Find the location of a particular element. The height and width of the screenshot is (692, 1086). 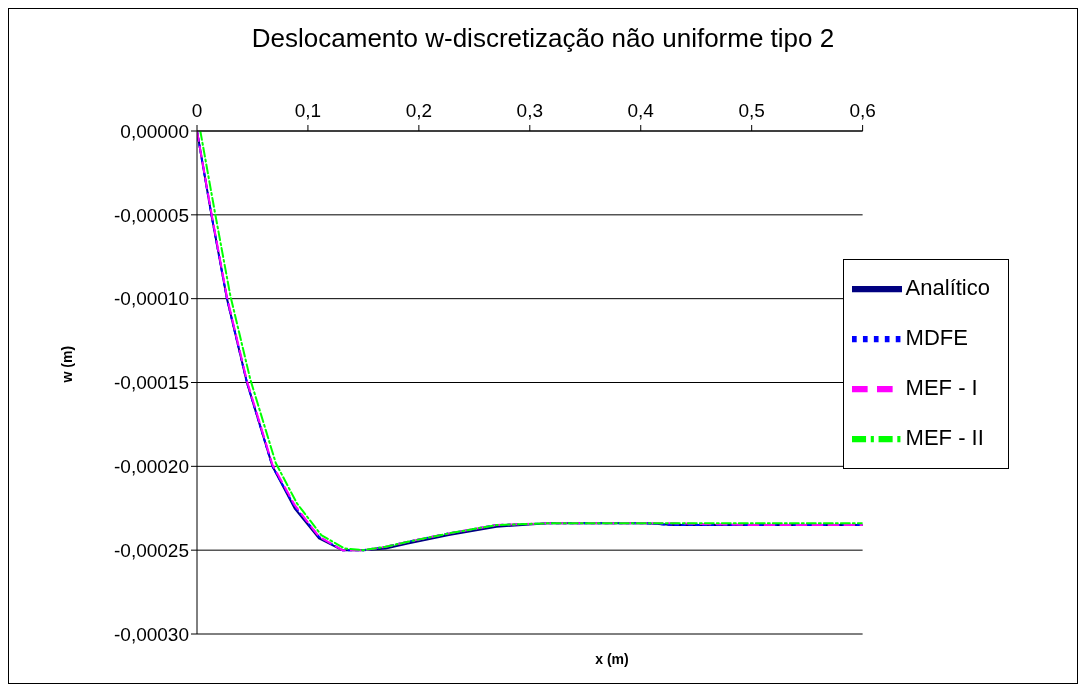

x-tick-label: 0,3 is located at coordinates (530, 110).